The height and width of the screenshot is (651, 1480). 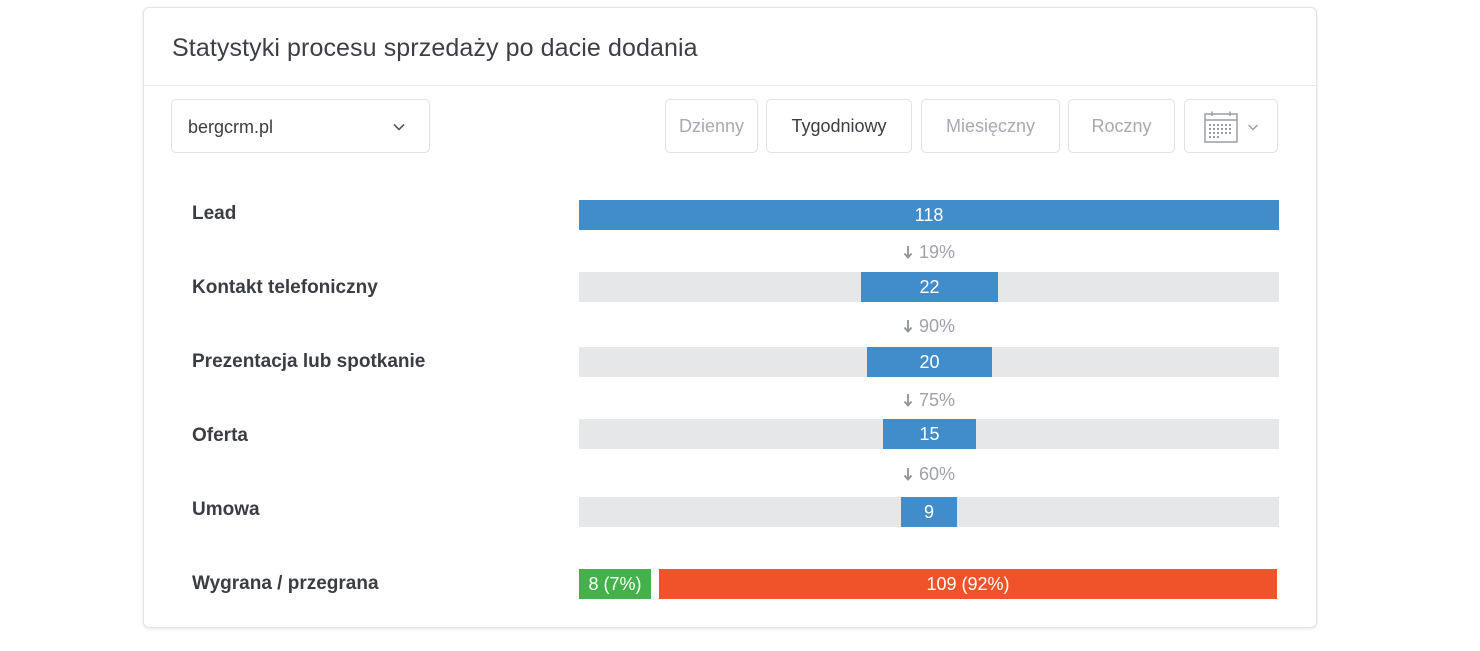 I want to click on stage-label-offer: Oferta, so click(x=220, y=435).